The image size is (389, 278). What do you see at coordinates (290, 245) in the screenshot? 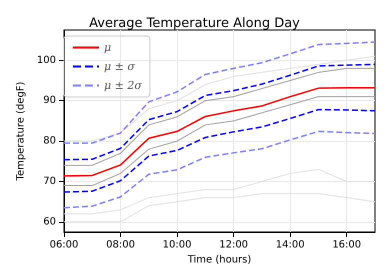
I see `x-tick-label: 14:00` at bounding box center [290, 245].